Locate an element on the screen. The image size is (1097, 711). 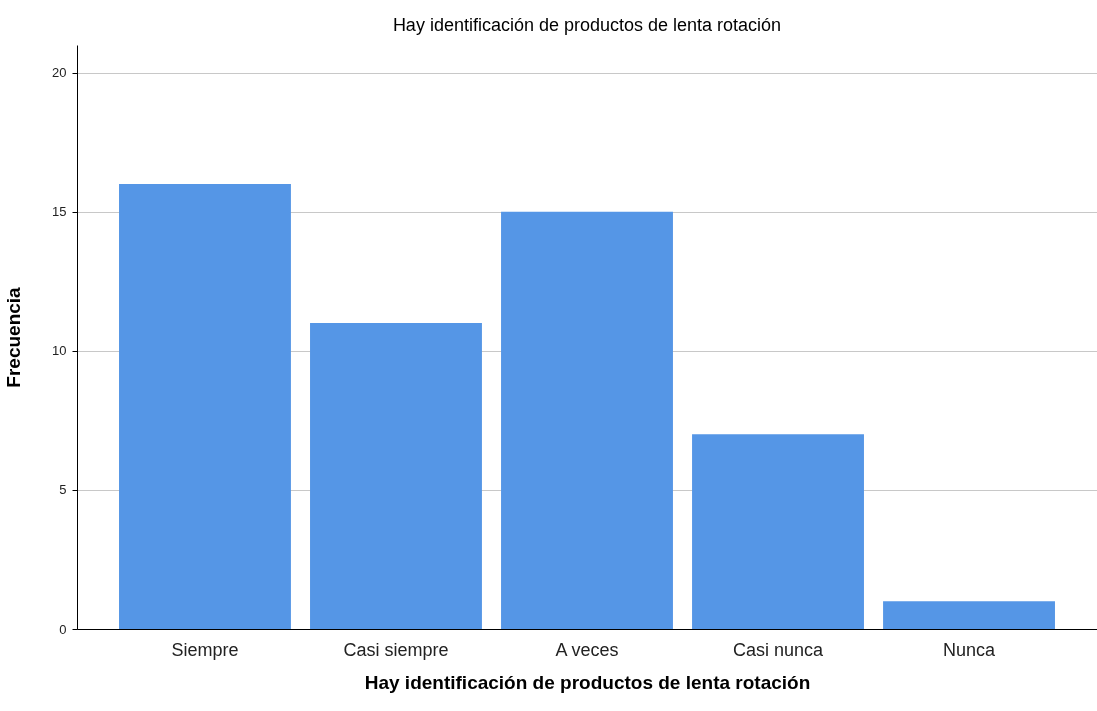
y-tick-label: 0 is located at coordinates (63, 629).